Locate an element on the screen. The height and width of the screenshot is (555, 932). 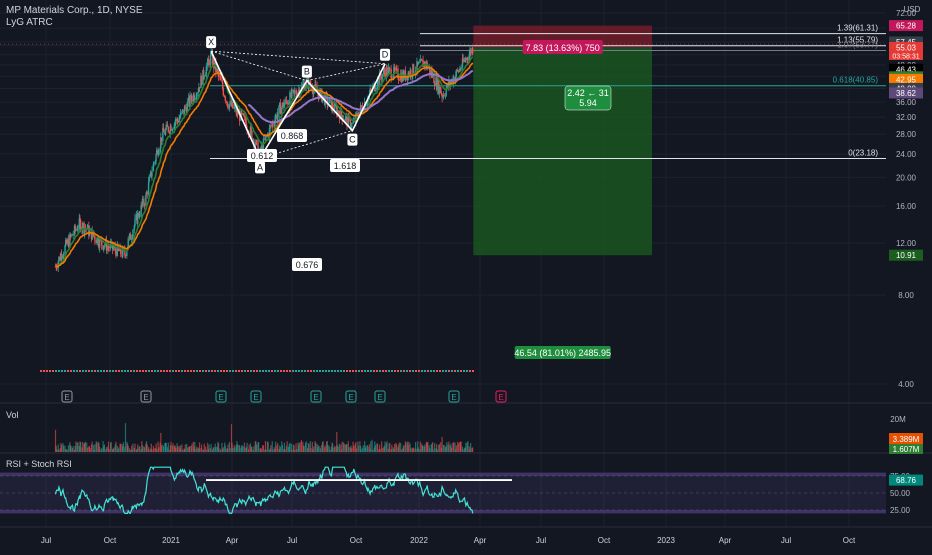
pattern-ratio-label-3: 0.676 is located at coordinates (307, 265).